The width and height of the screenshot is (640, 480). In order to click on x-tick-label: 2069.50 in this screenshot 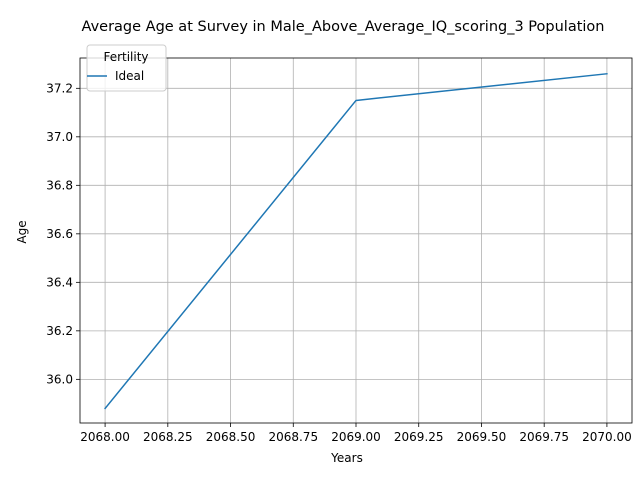, I will do `click(482, 437)`.